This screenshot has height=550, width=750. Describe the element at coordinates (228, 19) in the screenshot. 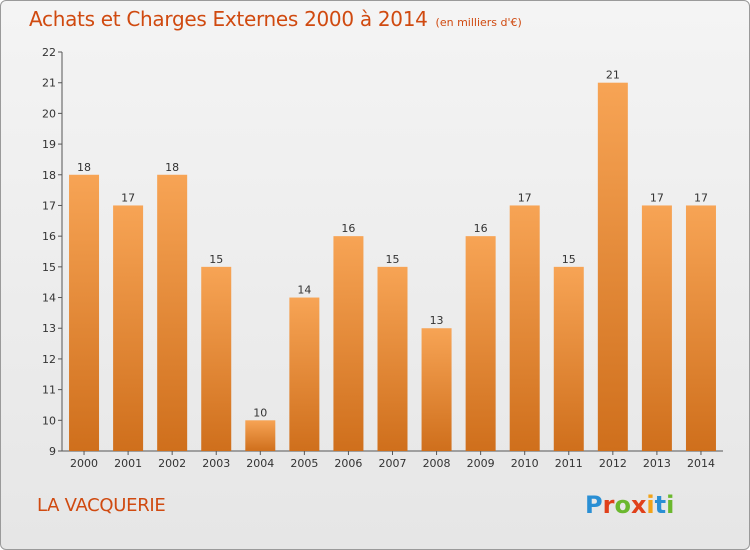

I see `title-text: Achats et Charges Externes 2000 à 2014` at that location.